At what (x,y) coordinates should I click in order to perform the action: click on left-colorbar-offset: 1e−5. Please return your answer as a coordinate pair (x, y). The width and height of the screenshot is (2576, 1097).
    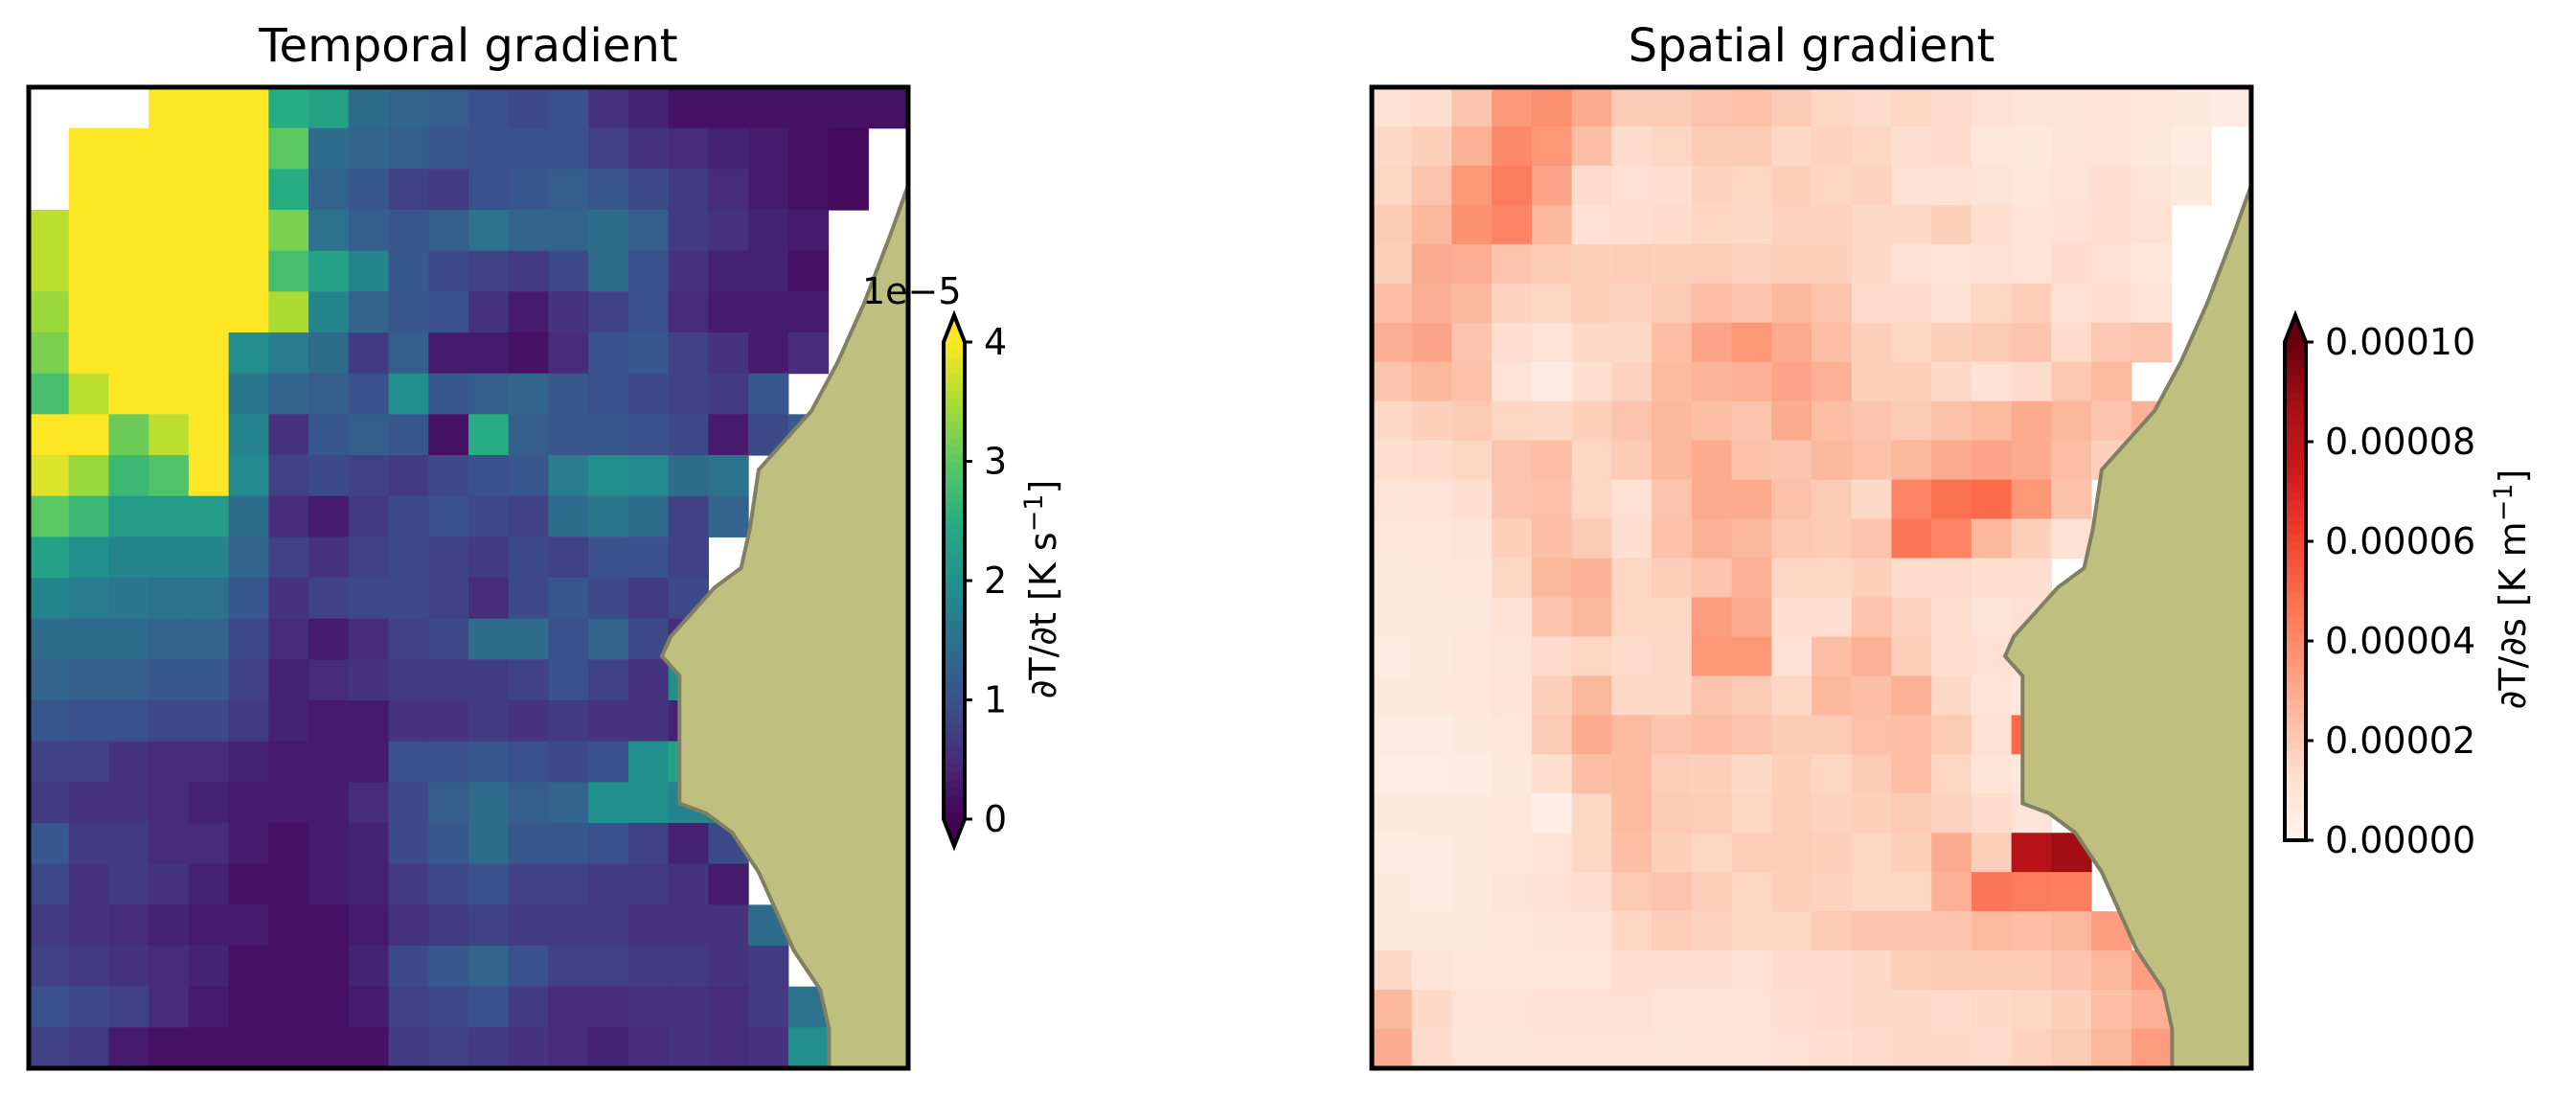
    Looking at the image, I should click on (912, 291).